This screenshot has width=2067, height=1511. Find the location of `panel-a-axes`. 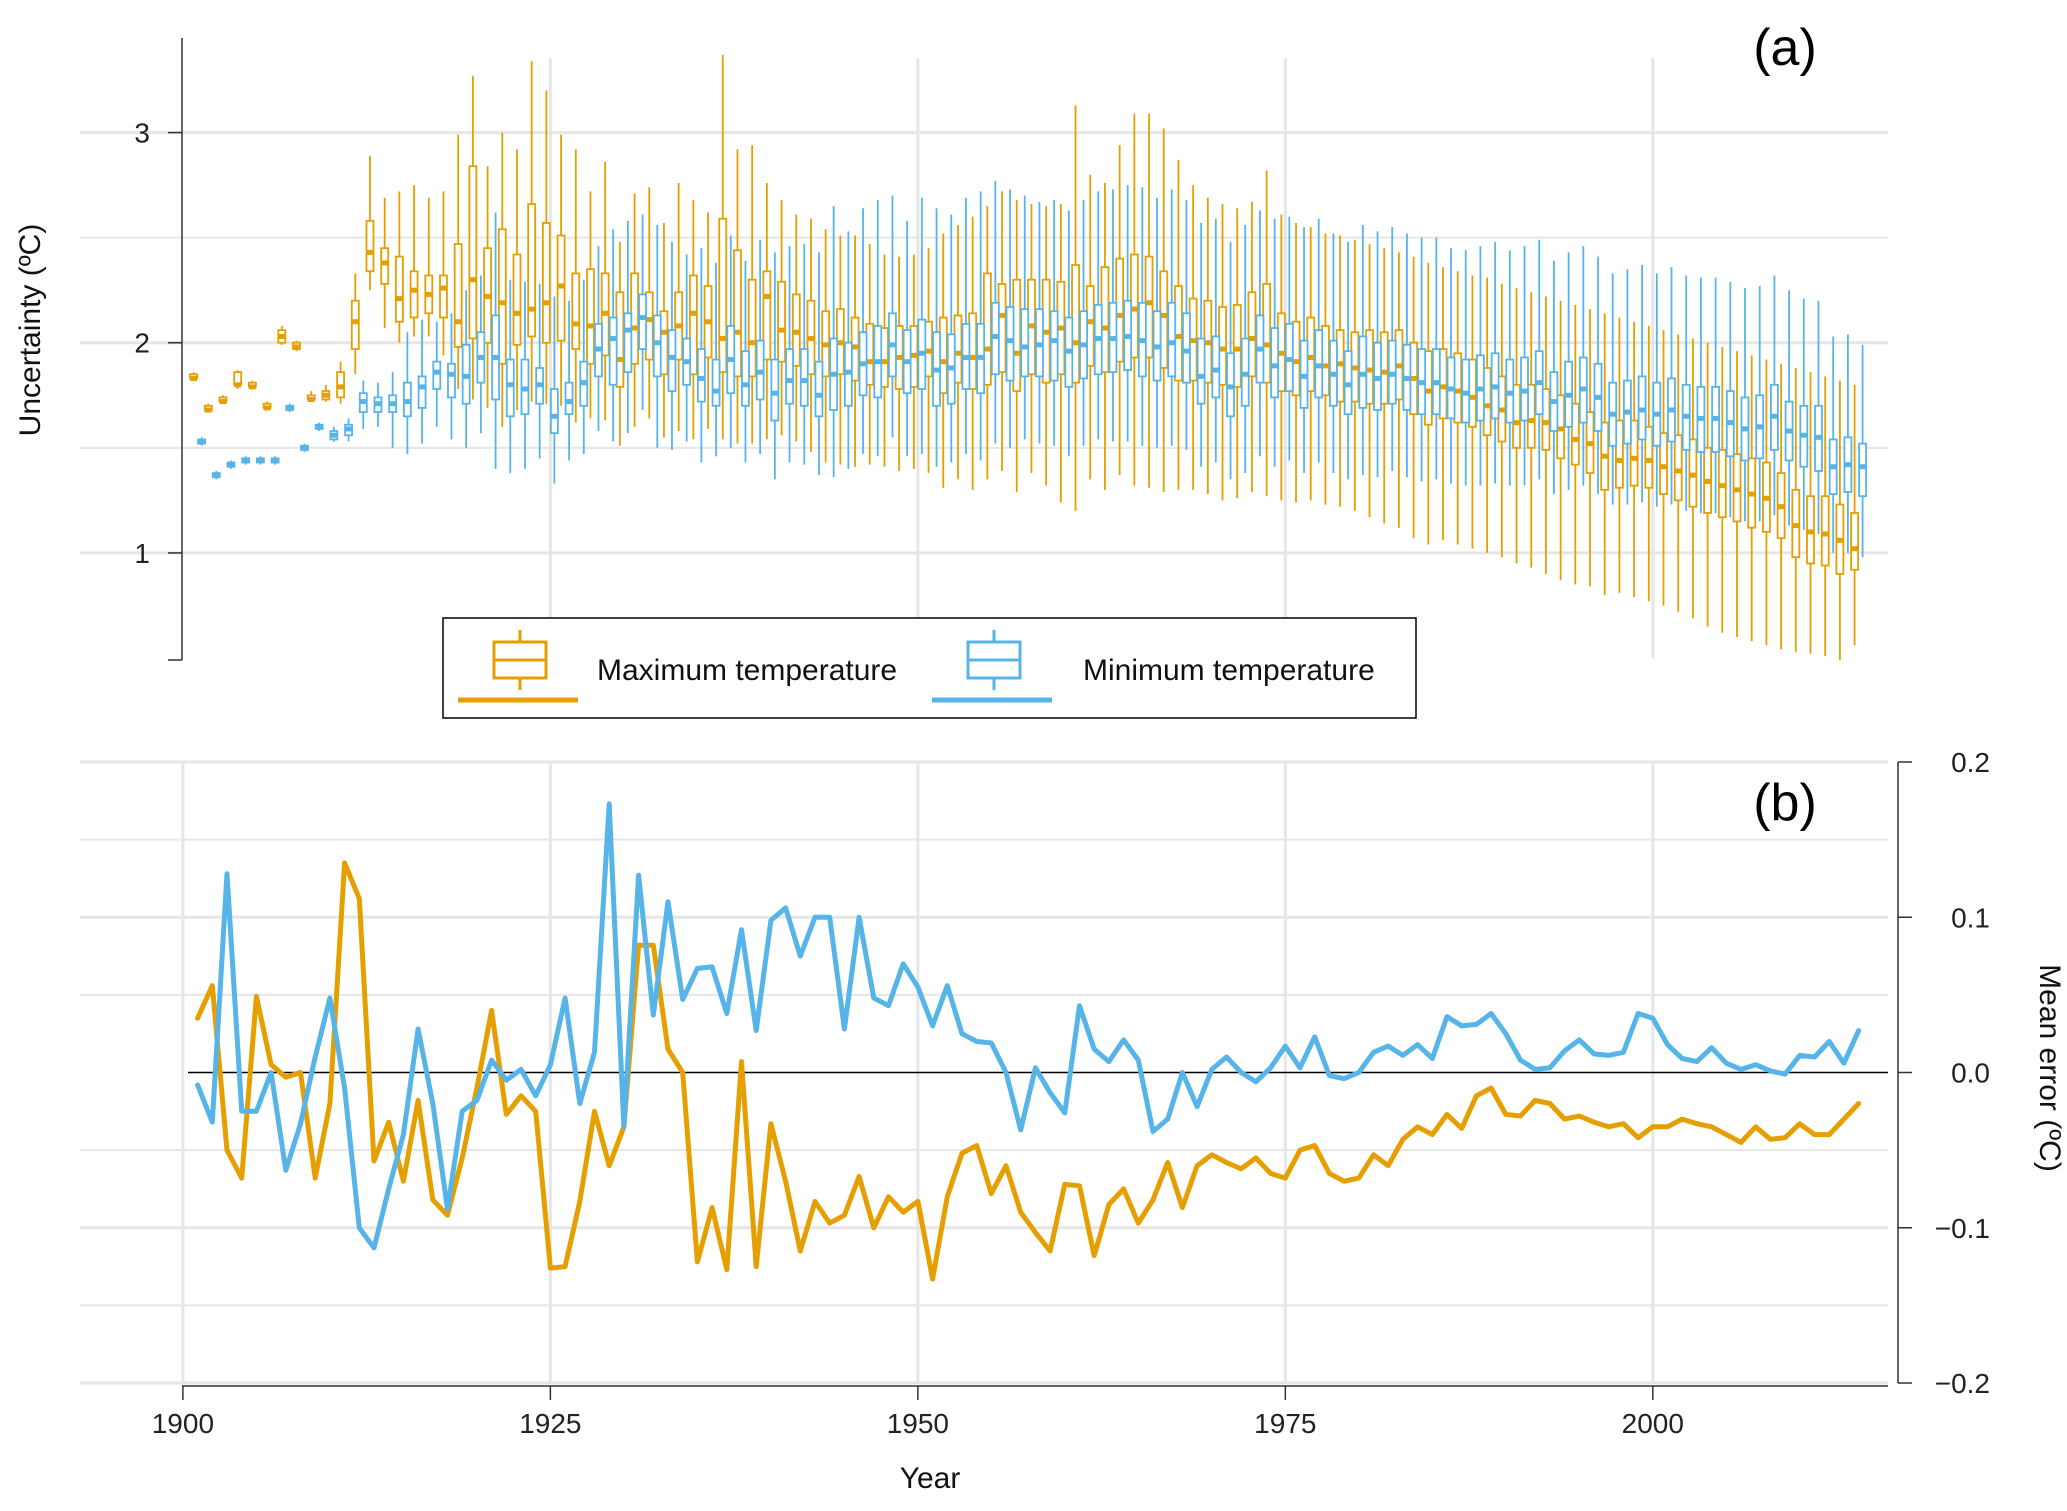

panel-a-axes is located at coordinates (175, 349).